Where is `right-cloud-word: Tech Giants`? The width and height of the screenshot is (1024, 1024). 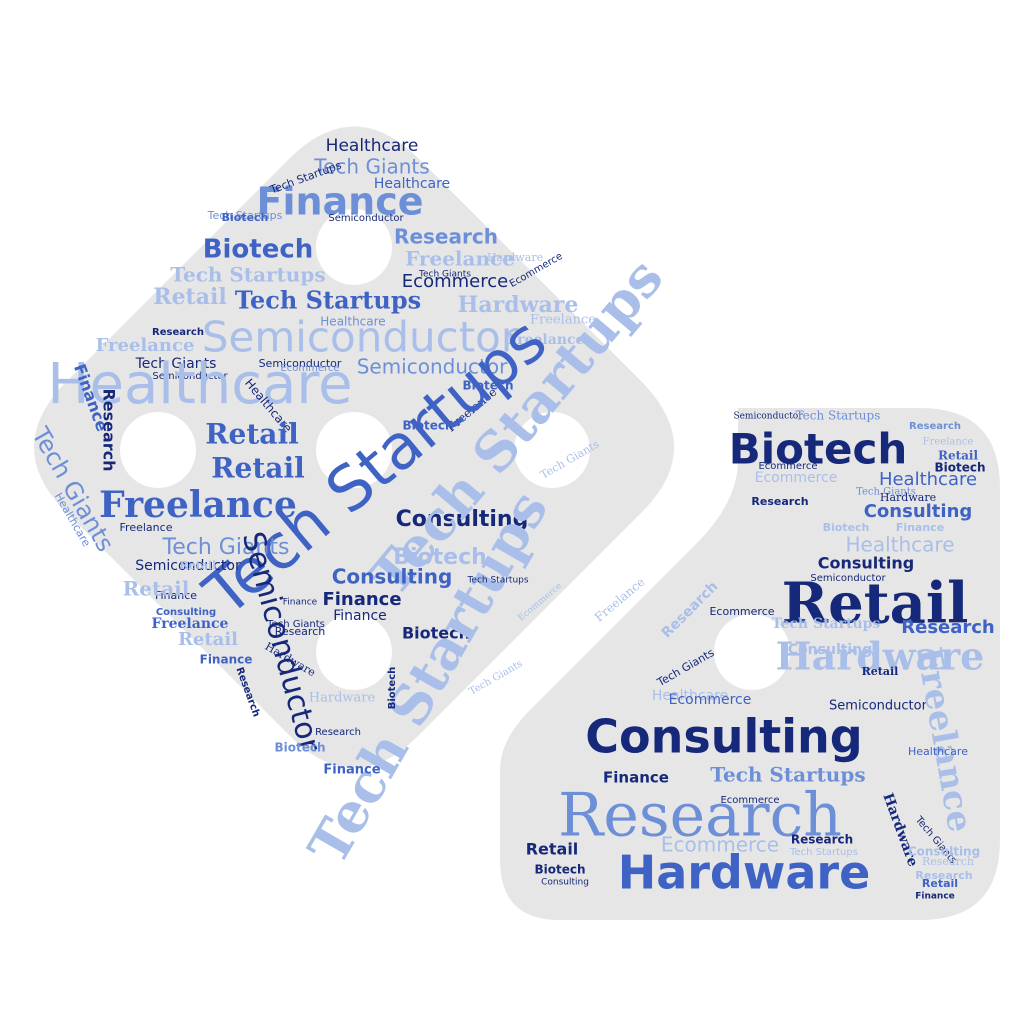
right-cloud-word: Tech Giants is located at coordinates (886, 492).